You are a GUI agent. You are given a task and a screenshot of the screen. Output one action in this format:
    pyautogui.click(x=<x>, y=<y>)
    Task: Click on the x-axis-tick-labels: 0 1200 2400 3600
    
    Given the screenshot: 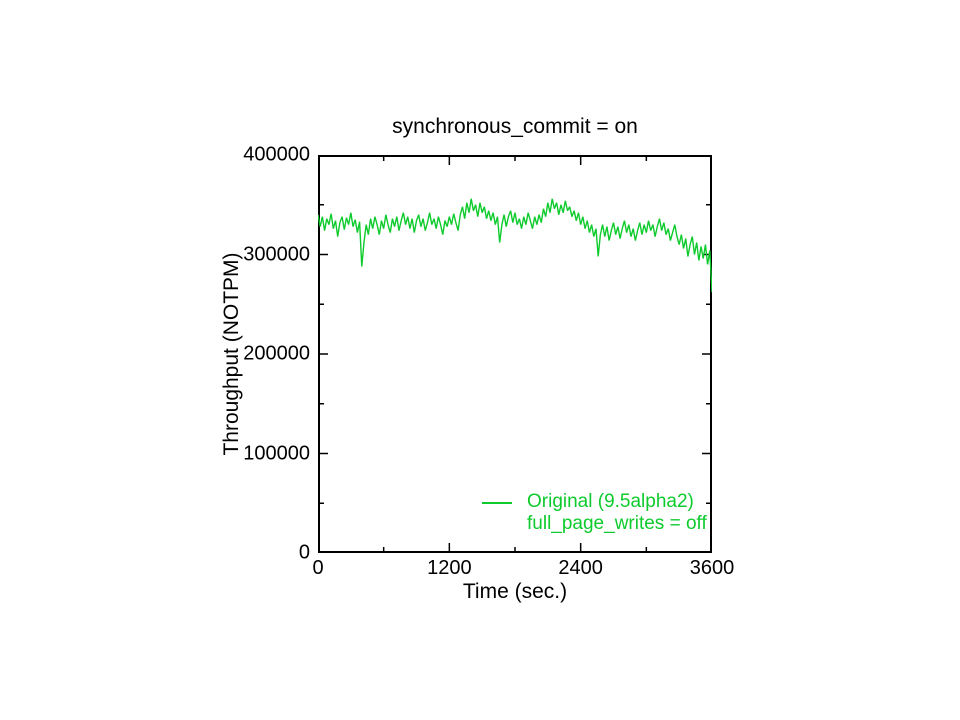 What is the action you would take?
    pyautogui.click(x=523, y=570)
    